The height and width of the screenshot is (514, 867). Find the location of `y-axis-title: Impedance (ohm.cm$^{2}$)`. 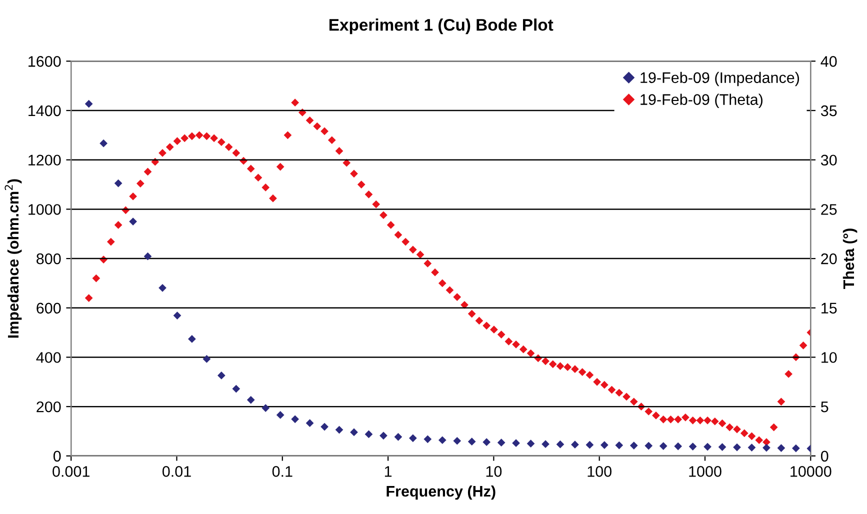

y-axis-title: Impedance (ohm.cm$^{2}$) is located at coordinates (13, 258).